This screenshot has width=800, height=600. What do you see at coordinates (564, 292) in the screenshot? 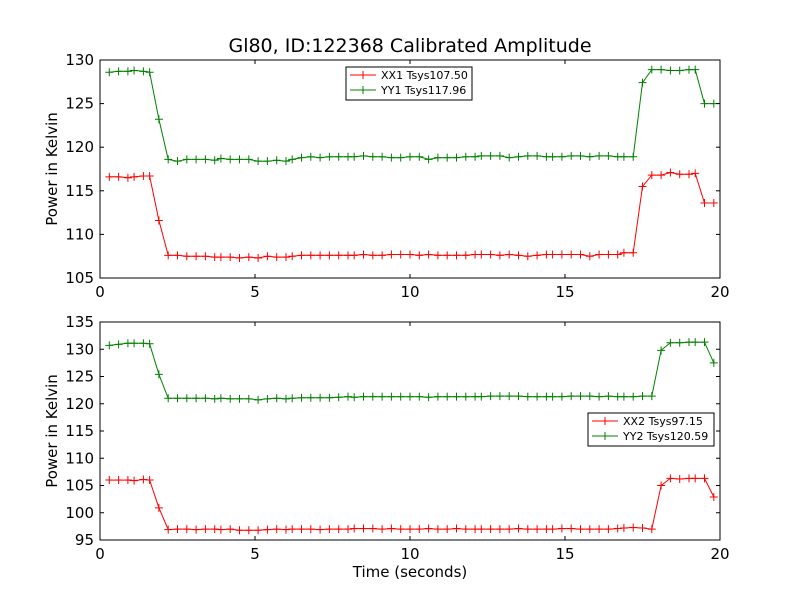
I see `x-tick-label: 15` at bounding box center [564, 292].